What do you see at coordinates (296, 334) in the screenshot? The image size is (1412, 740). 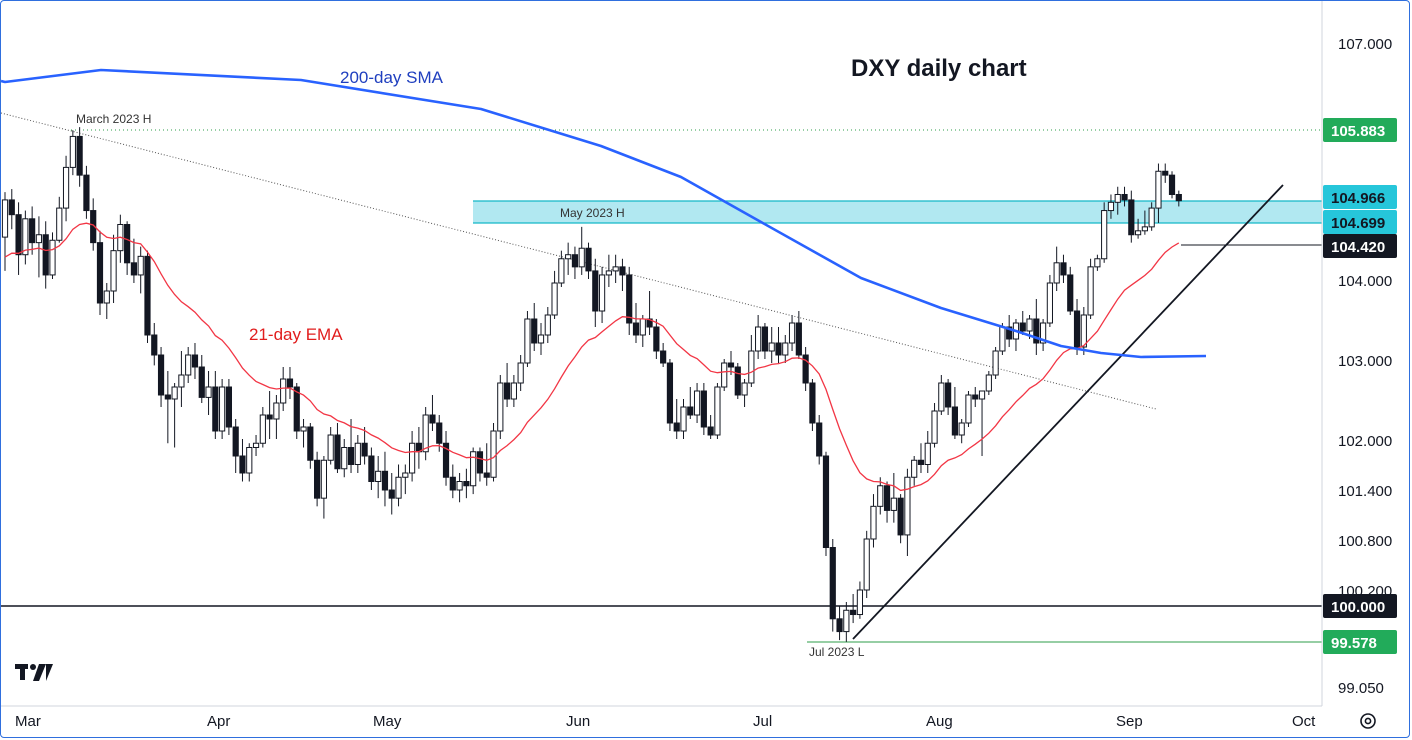 I see `ema-label: 21-day EMA` at bounding box center [296, 334].